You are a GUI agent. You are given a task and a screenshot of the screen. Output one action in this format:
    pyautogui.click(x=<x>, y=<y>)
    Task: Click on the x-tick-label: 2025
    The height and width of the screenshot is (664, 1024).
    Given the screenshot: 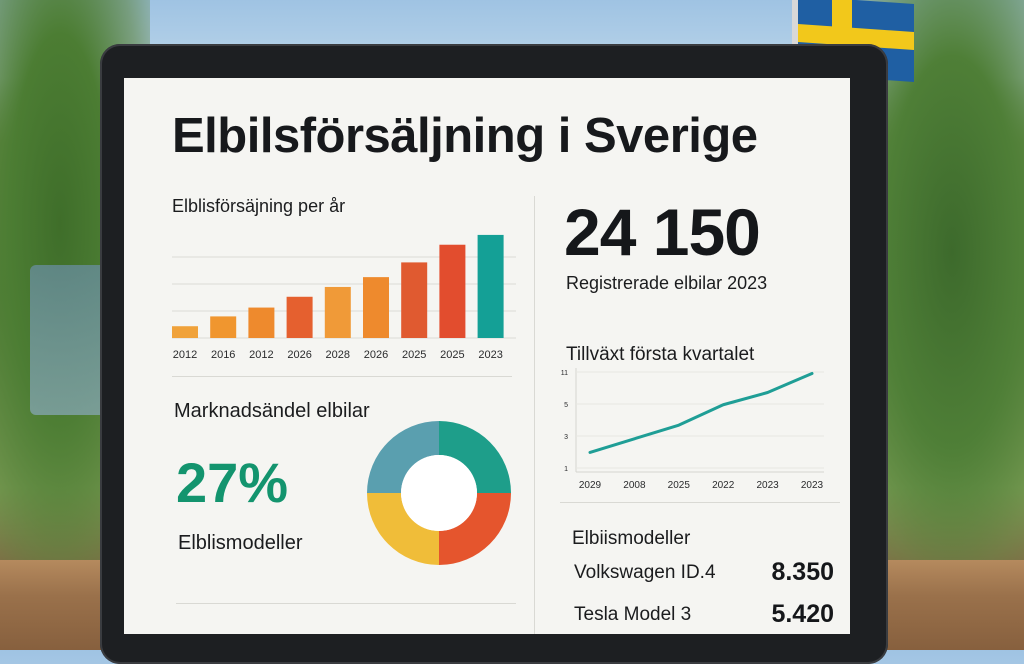 What is the action you would take?
    pyautogui.click(x=679, y=485)
    